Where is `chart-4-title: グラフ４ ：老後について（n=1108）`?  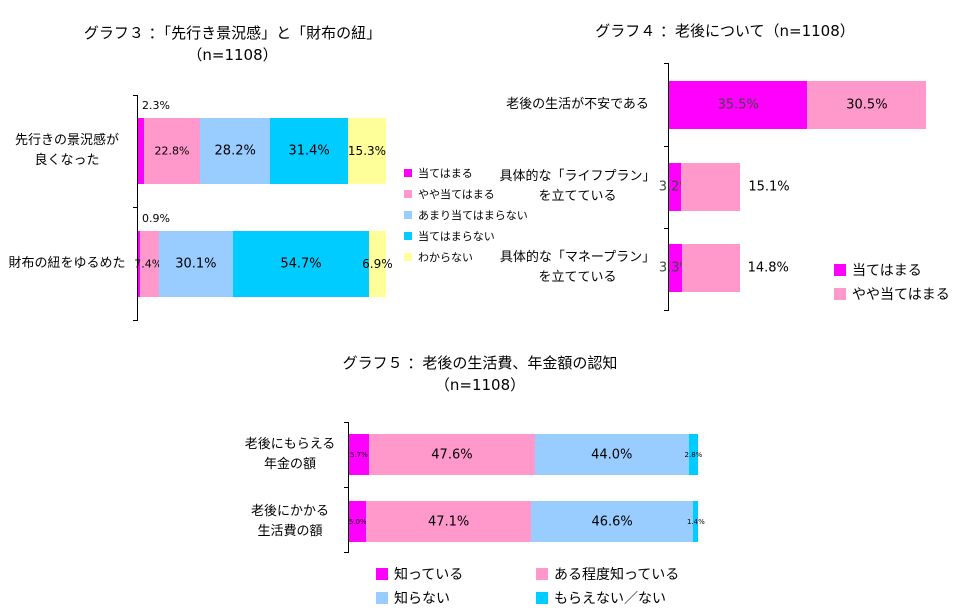 chart-4-title: グラフ４ ：老後について（n=1108） is located at coordinates (725, 31).